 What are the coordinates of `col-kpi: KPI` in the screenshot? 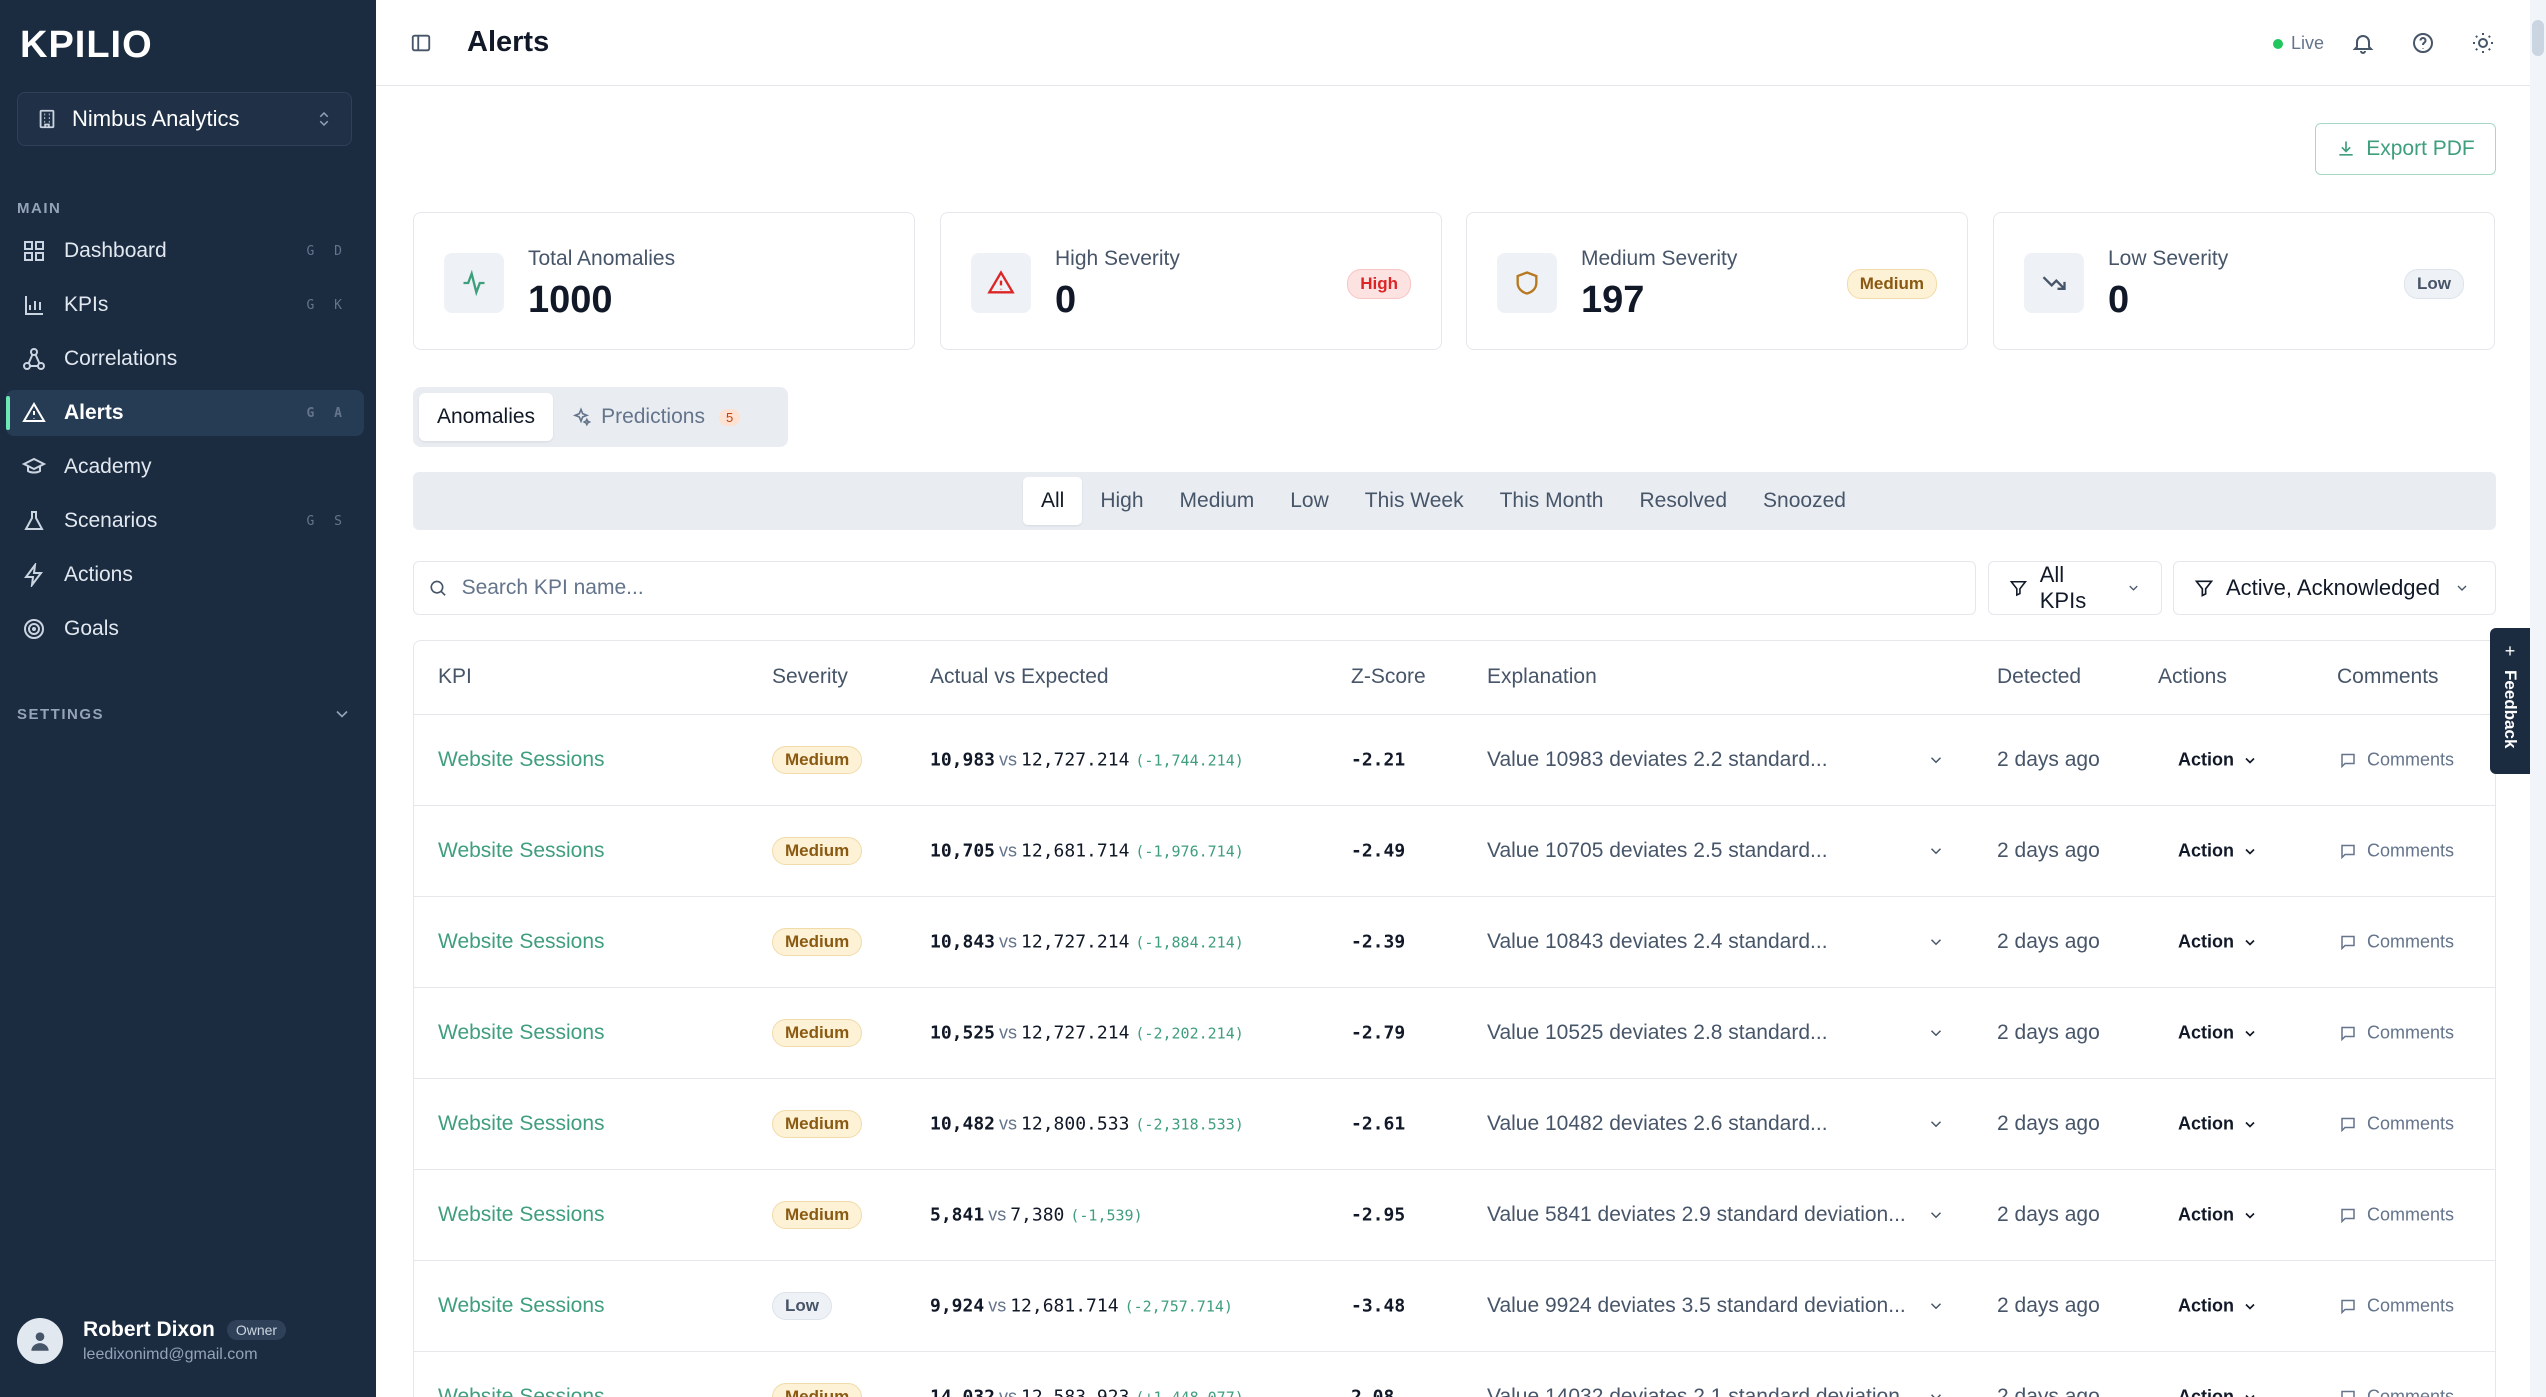 It's located at (455, 676).